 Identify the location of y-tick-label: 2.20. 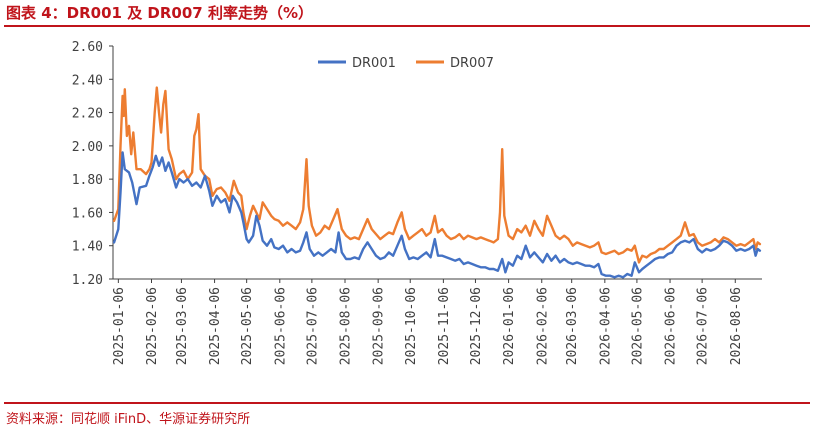
(87, 114).